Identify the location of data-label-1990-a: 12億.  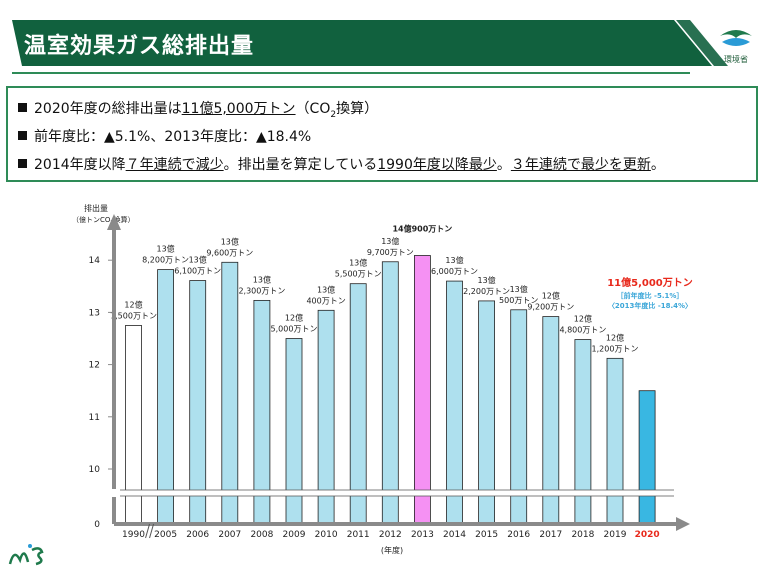
(133, 304).